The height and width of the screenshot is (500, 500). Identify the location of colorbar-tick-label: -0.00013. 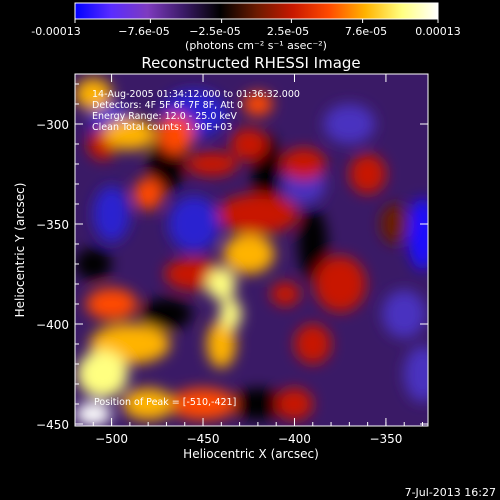
(55, 31).